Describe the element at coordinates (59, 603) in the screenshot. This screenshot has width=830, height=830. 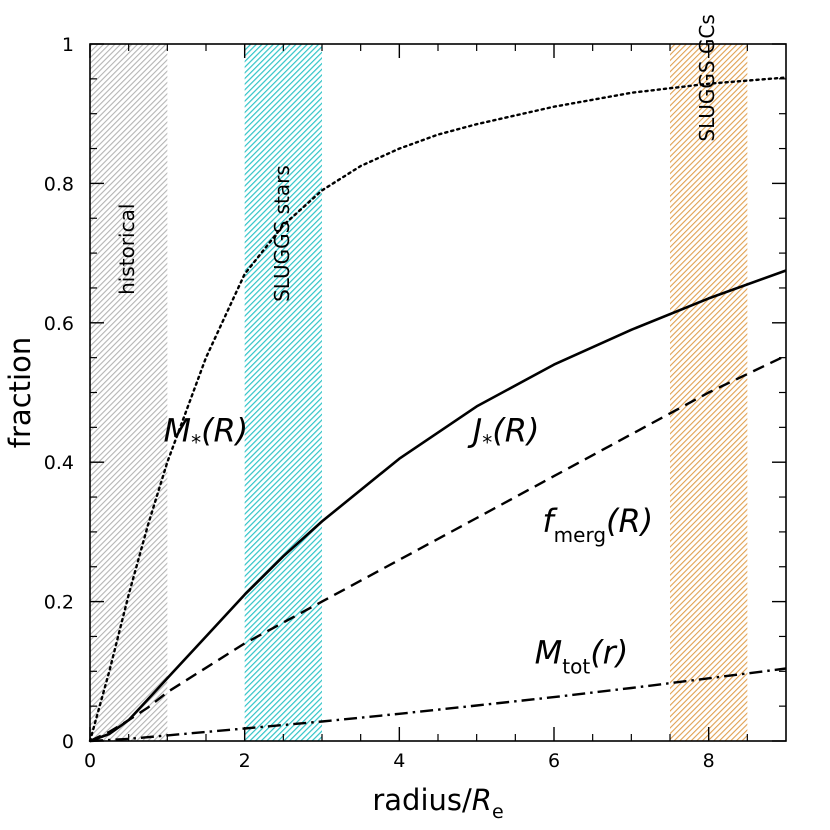
I see `y-tick-label: 0.2` at that location.